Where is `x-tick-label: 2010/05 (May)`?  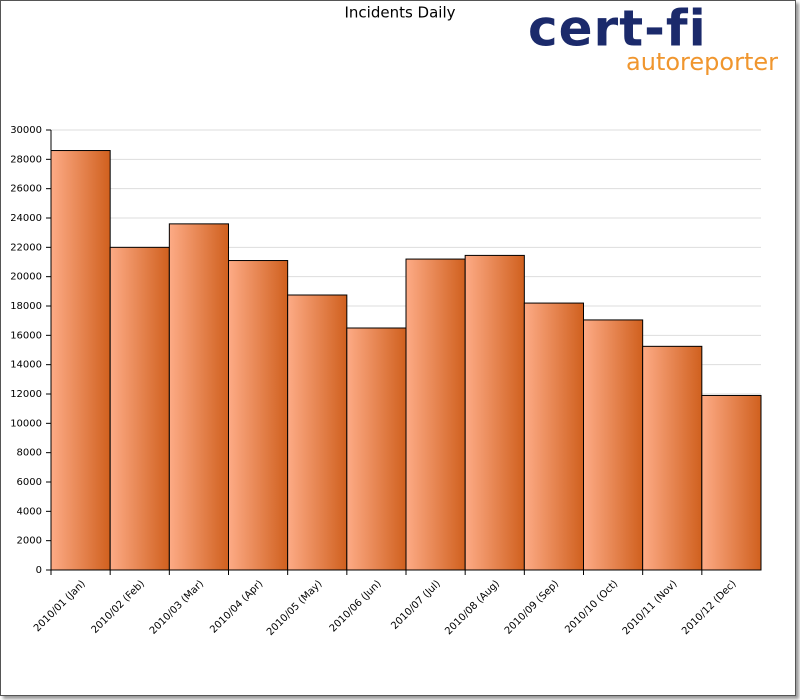 x-tick-label: 2010/05 (May) is located at coordinates (295, 608).